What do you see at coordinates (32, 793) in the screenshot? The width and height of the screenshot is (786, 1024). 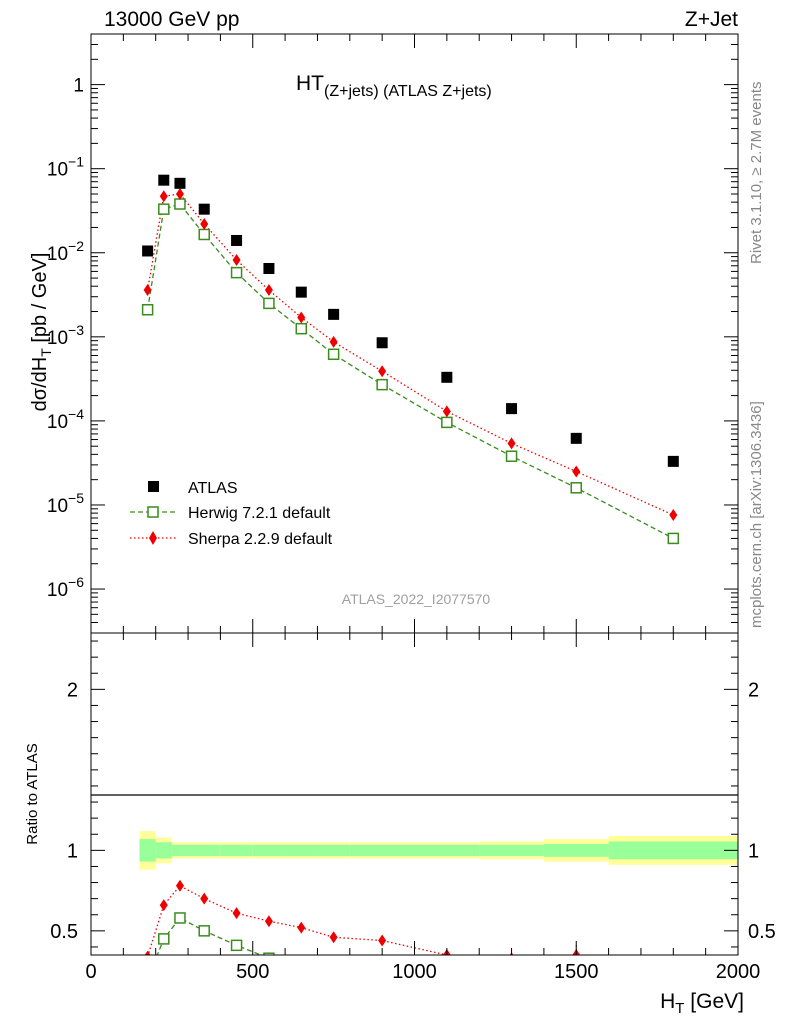 I see `ratio-y-axis-label: Ratio to ATLAS` at bounding box center [32, 793].